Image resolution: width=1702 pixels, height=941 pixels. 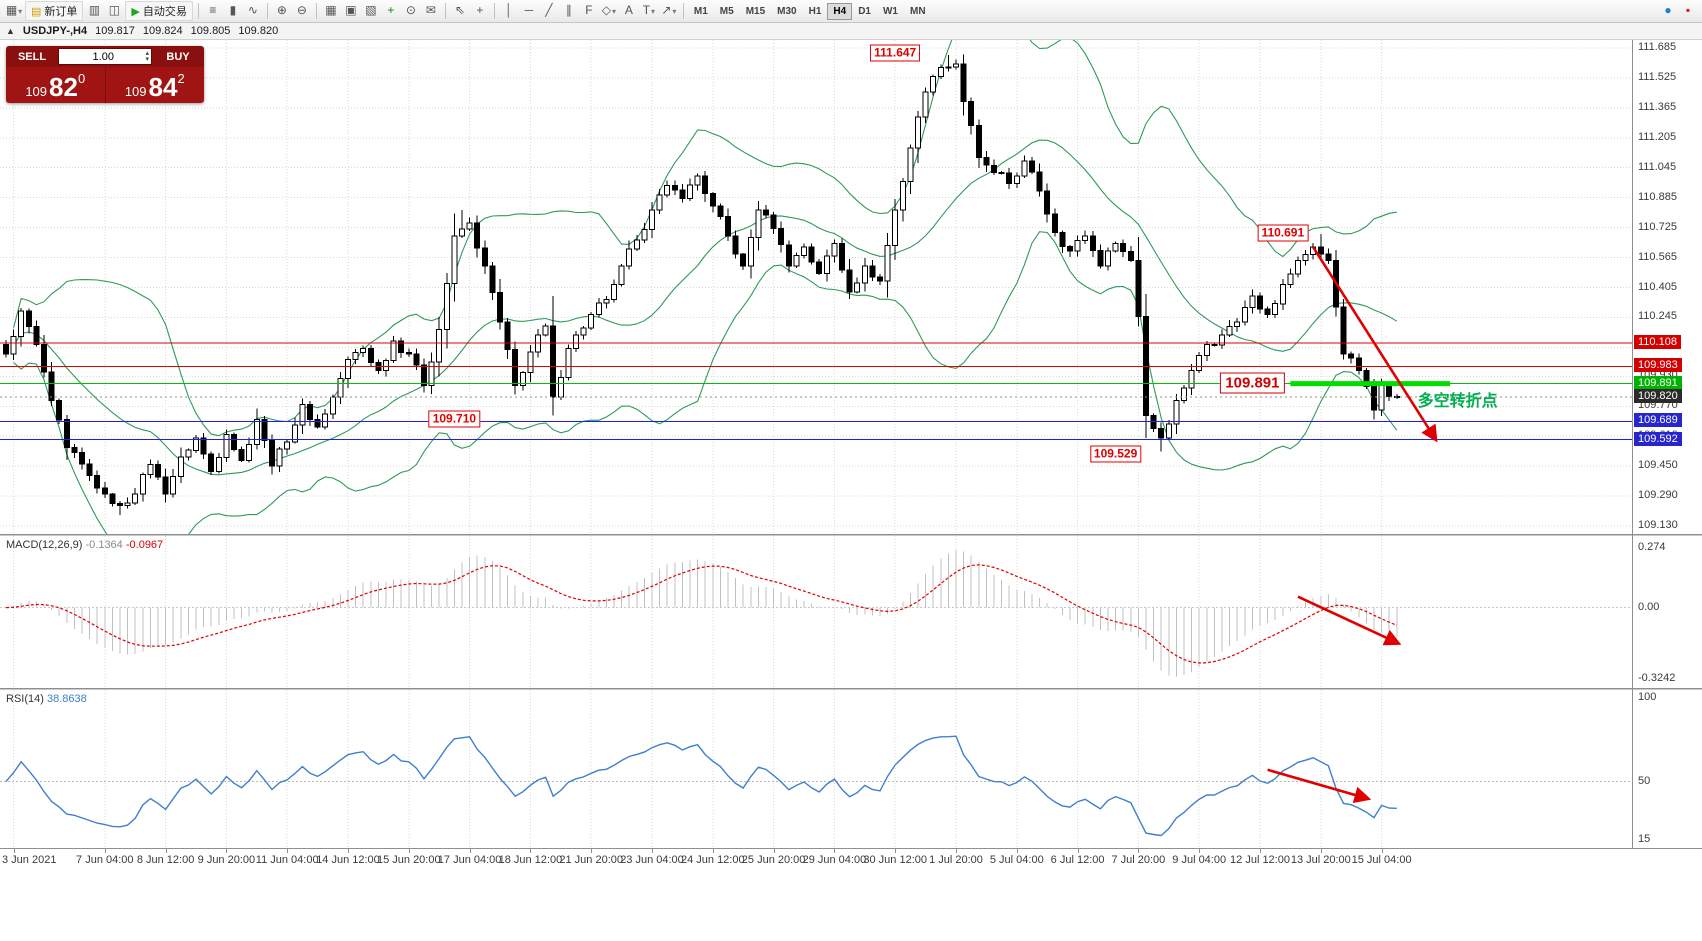 What do you see at coordinates (94, 10) in the screenshot?
I see `profiles-icon: ▥` at bounding box center [94, 10].